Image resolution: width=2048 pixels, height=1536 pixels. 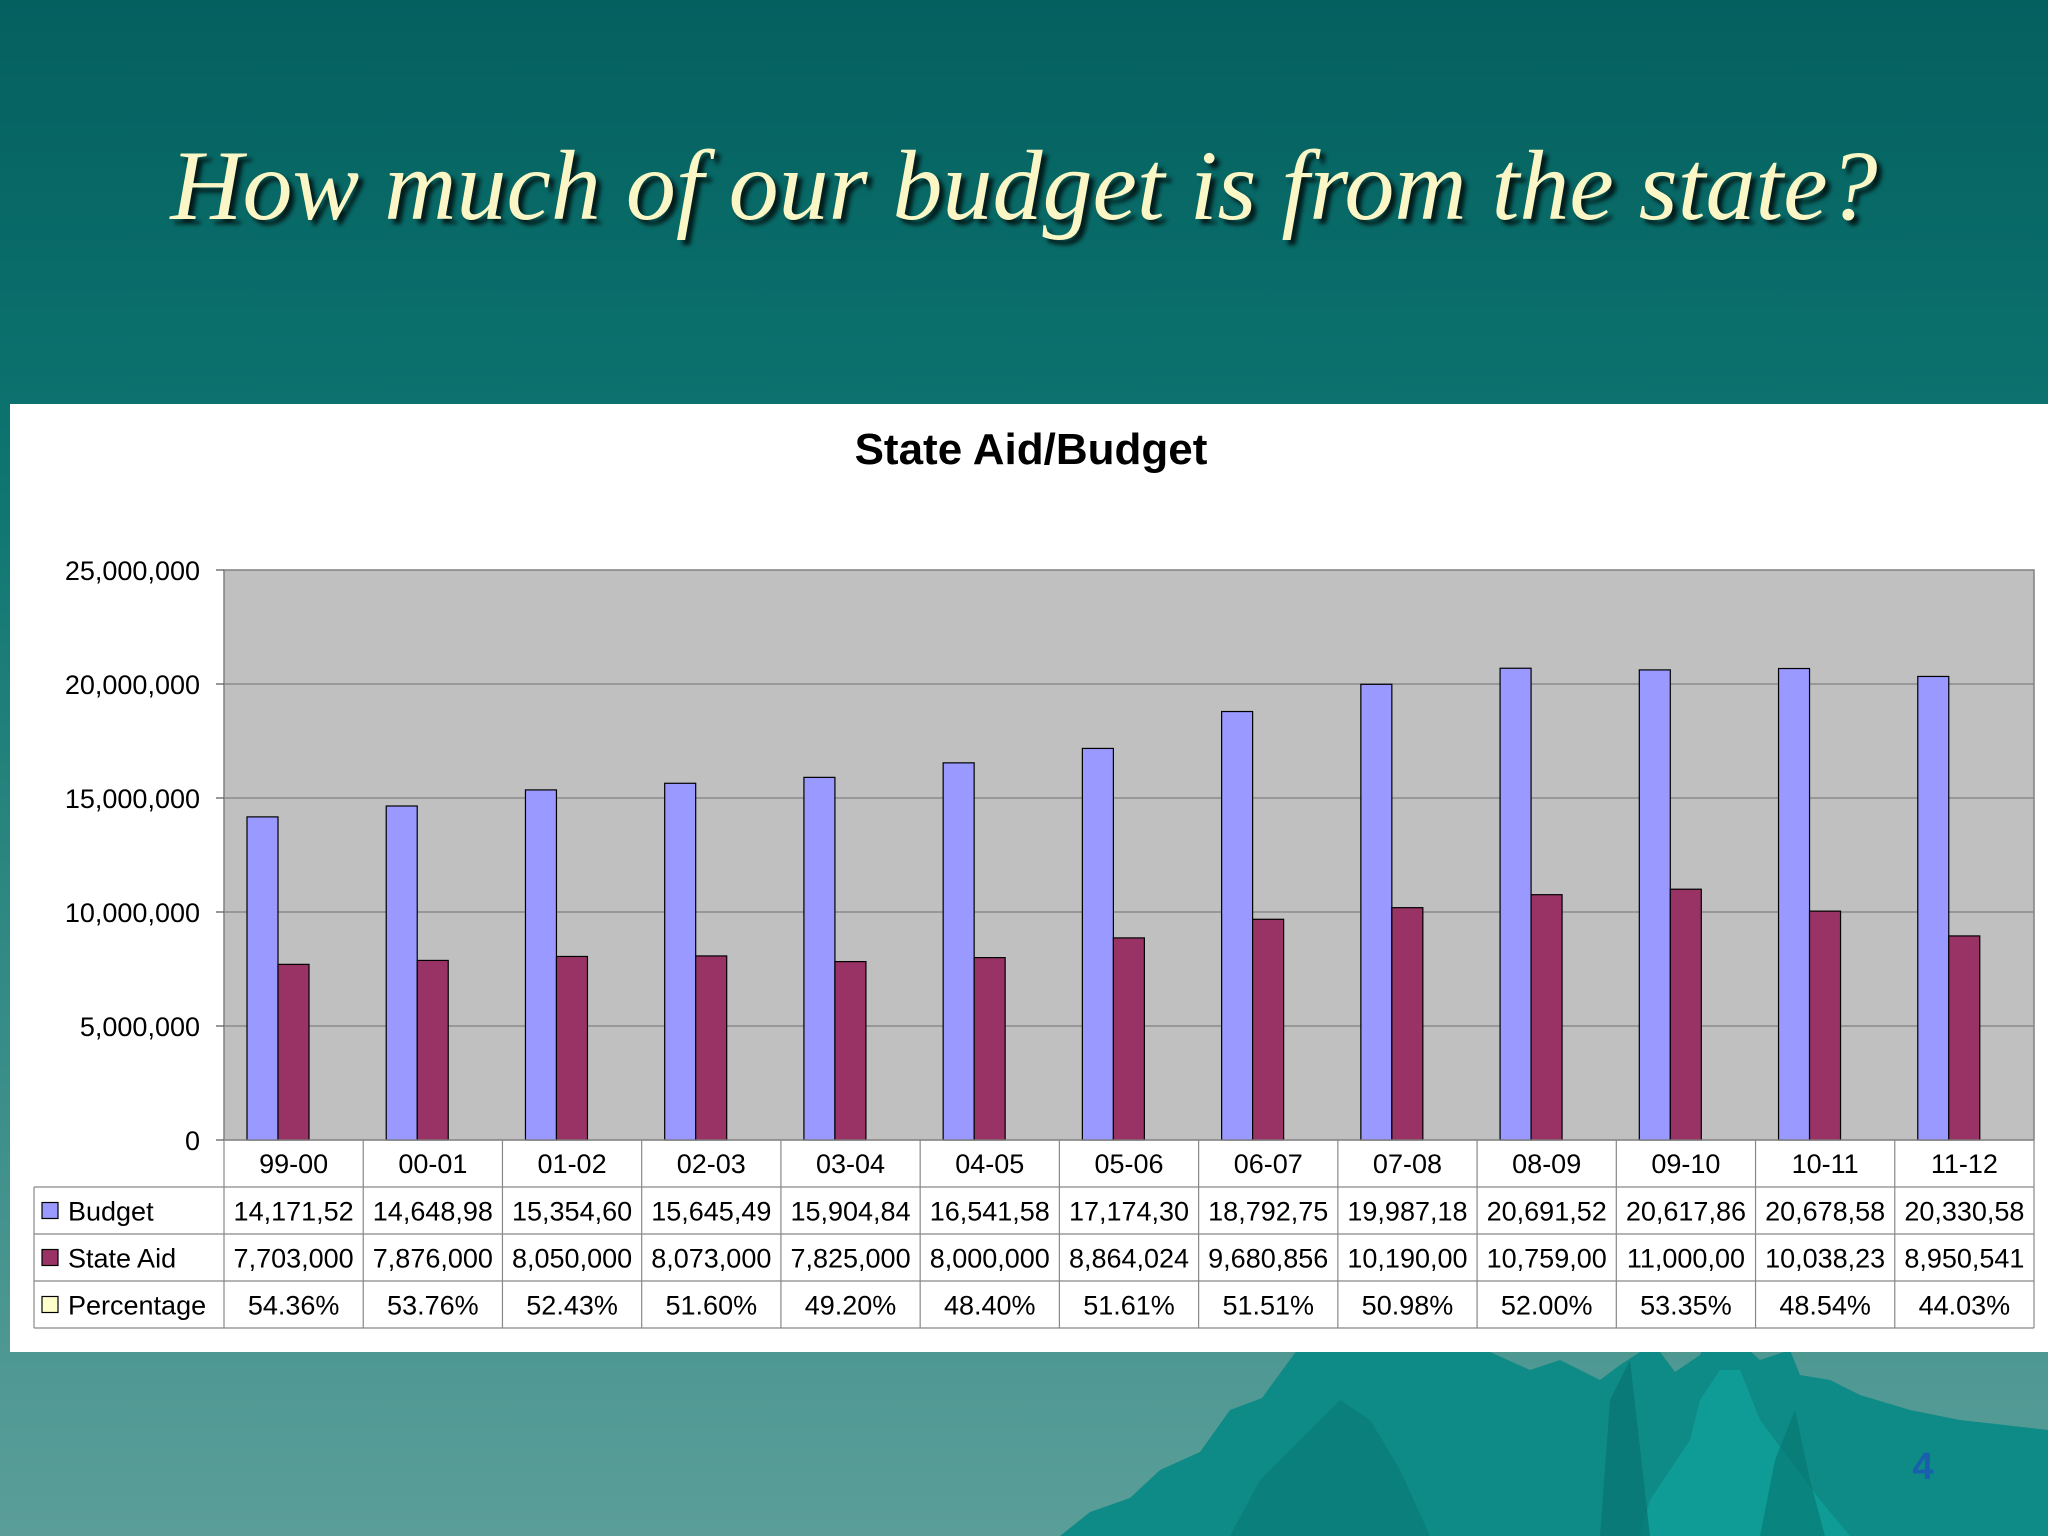 I want to click on page-number: 4, so click(x=1923, y=1467).